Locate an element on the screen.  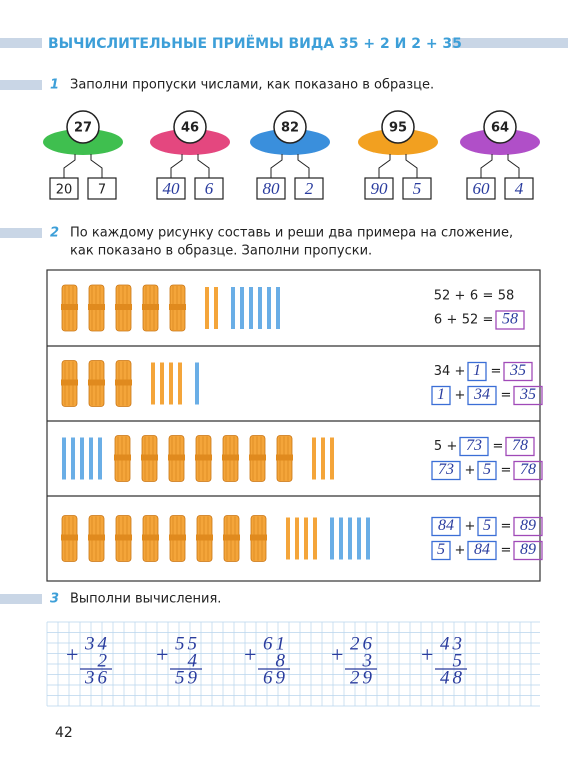
digits: 61 is located at coordinates (275, 643).